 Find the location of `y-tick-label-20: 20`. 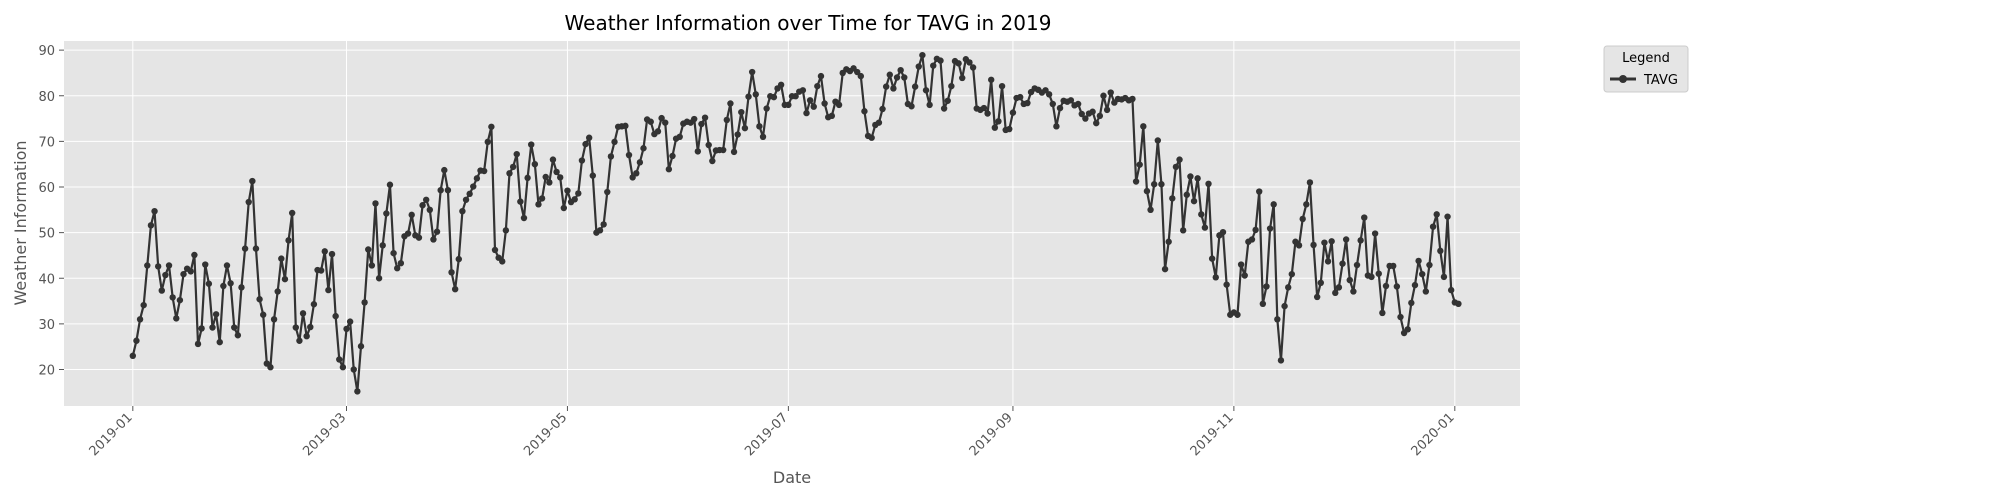

y-tick-label-20: 20 is located at coordinates (46, 371).